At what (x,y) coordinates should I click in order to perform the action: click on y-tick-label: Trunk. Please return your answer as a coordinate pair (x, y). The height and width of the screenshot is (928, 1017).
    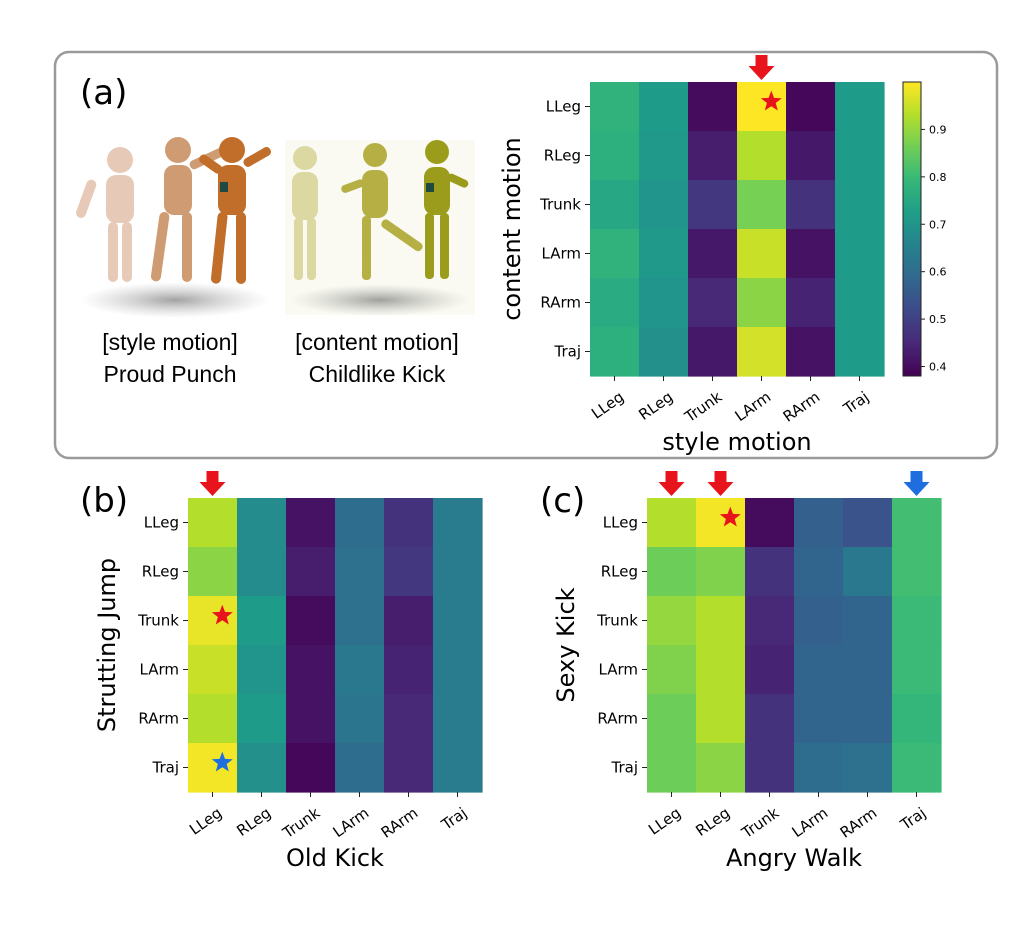
    Looking at the image, I should click on (158, 621).